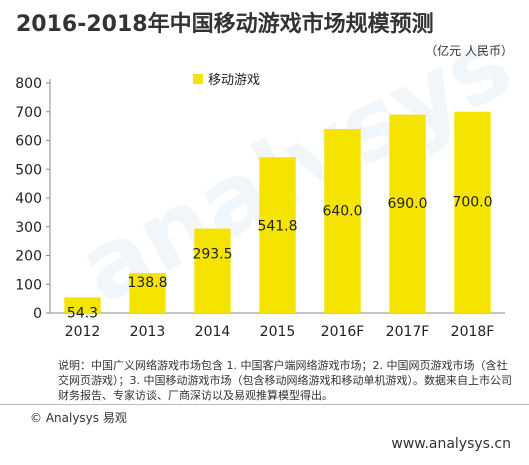 Image resolution: width=529 pixels, height=465 pixels. Describe the element at coordinates (407, 204) in the screenshot. I see `data-label: 690.0` at that location.